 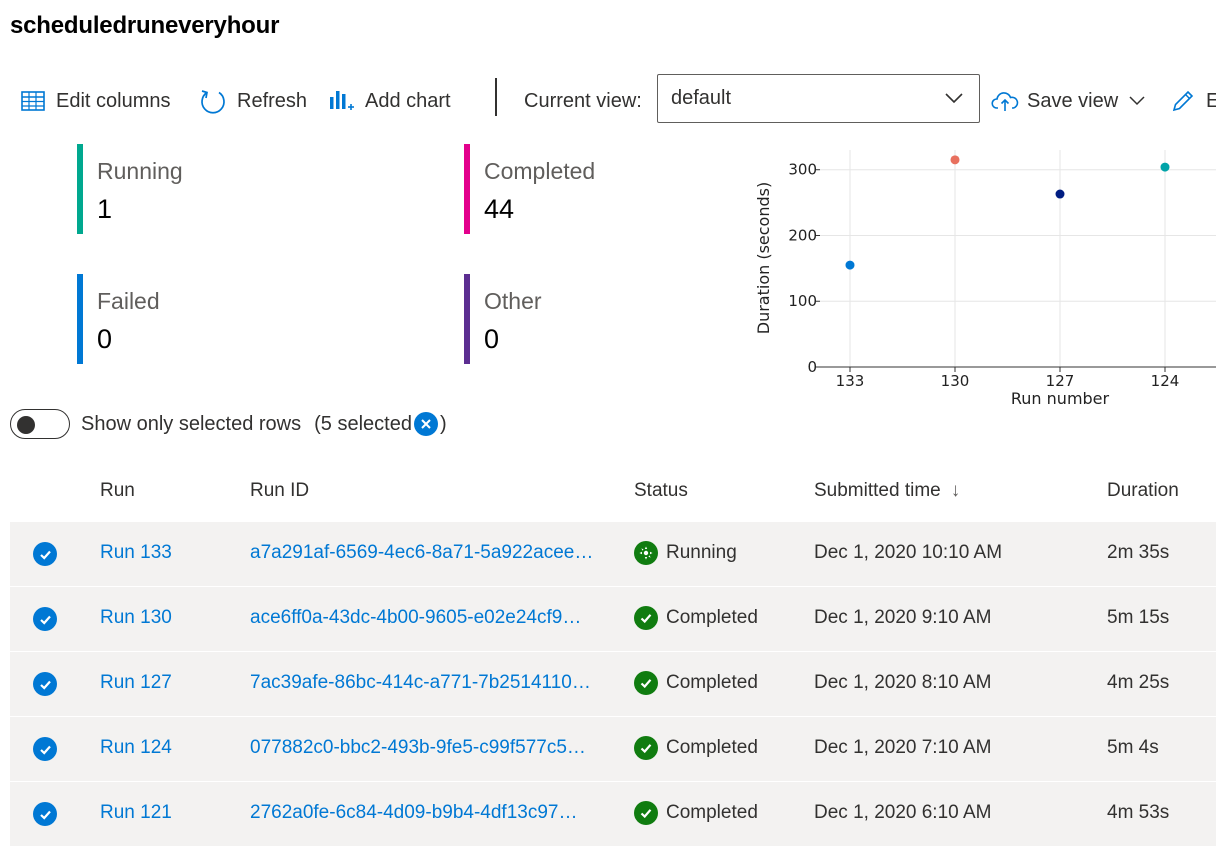 What do you see at coordinates (213, 102) in the screenshot?
I see `refresh-icon` at bounding box center [213, 102].